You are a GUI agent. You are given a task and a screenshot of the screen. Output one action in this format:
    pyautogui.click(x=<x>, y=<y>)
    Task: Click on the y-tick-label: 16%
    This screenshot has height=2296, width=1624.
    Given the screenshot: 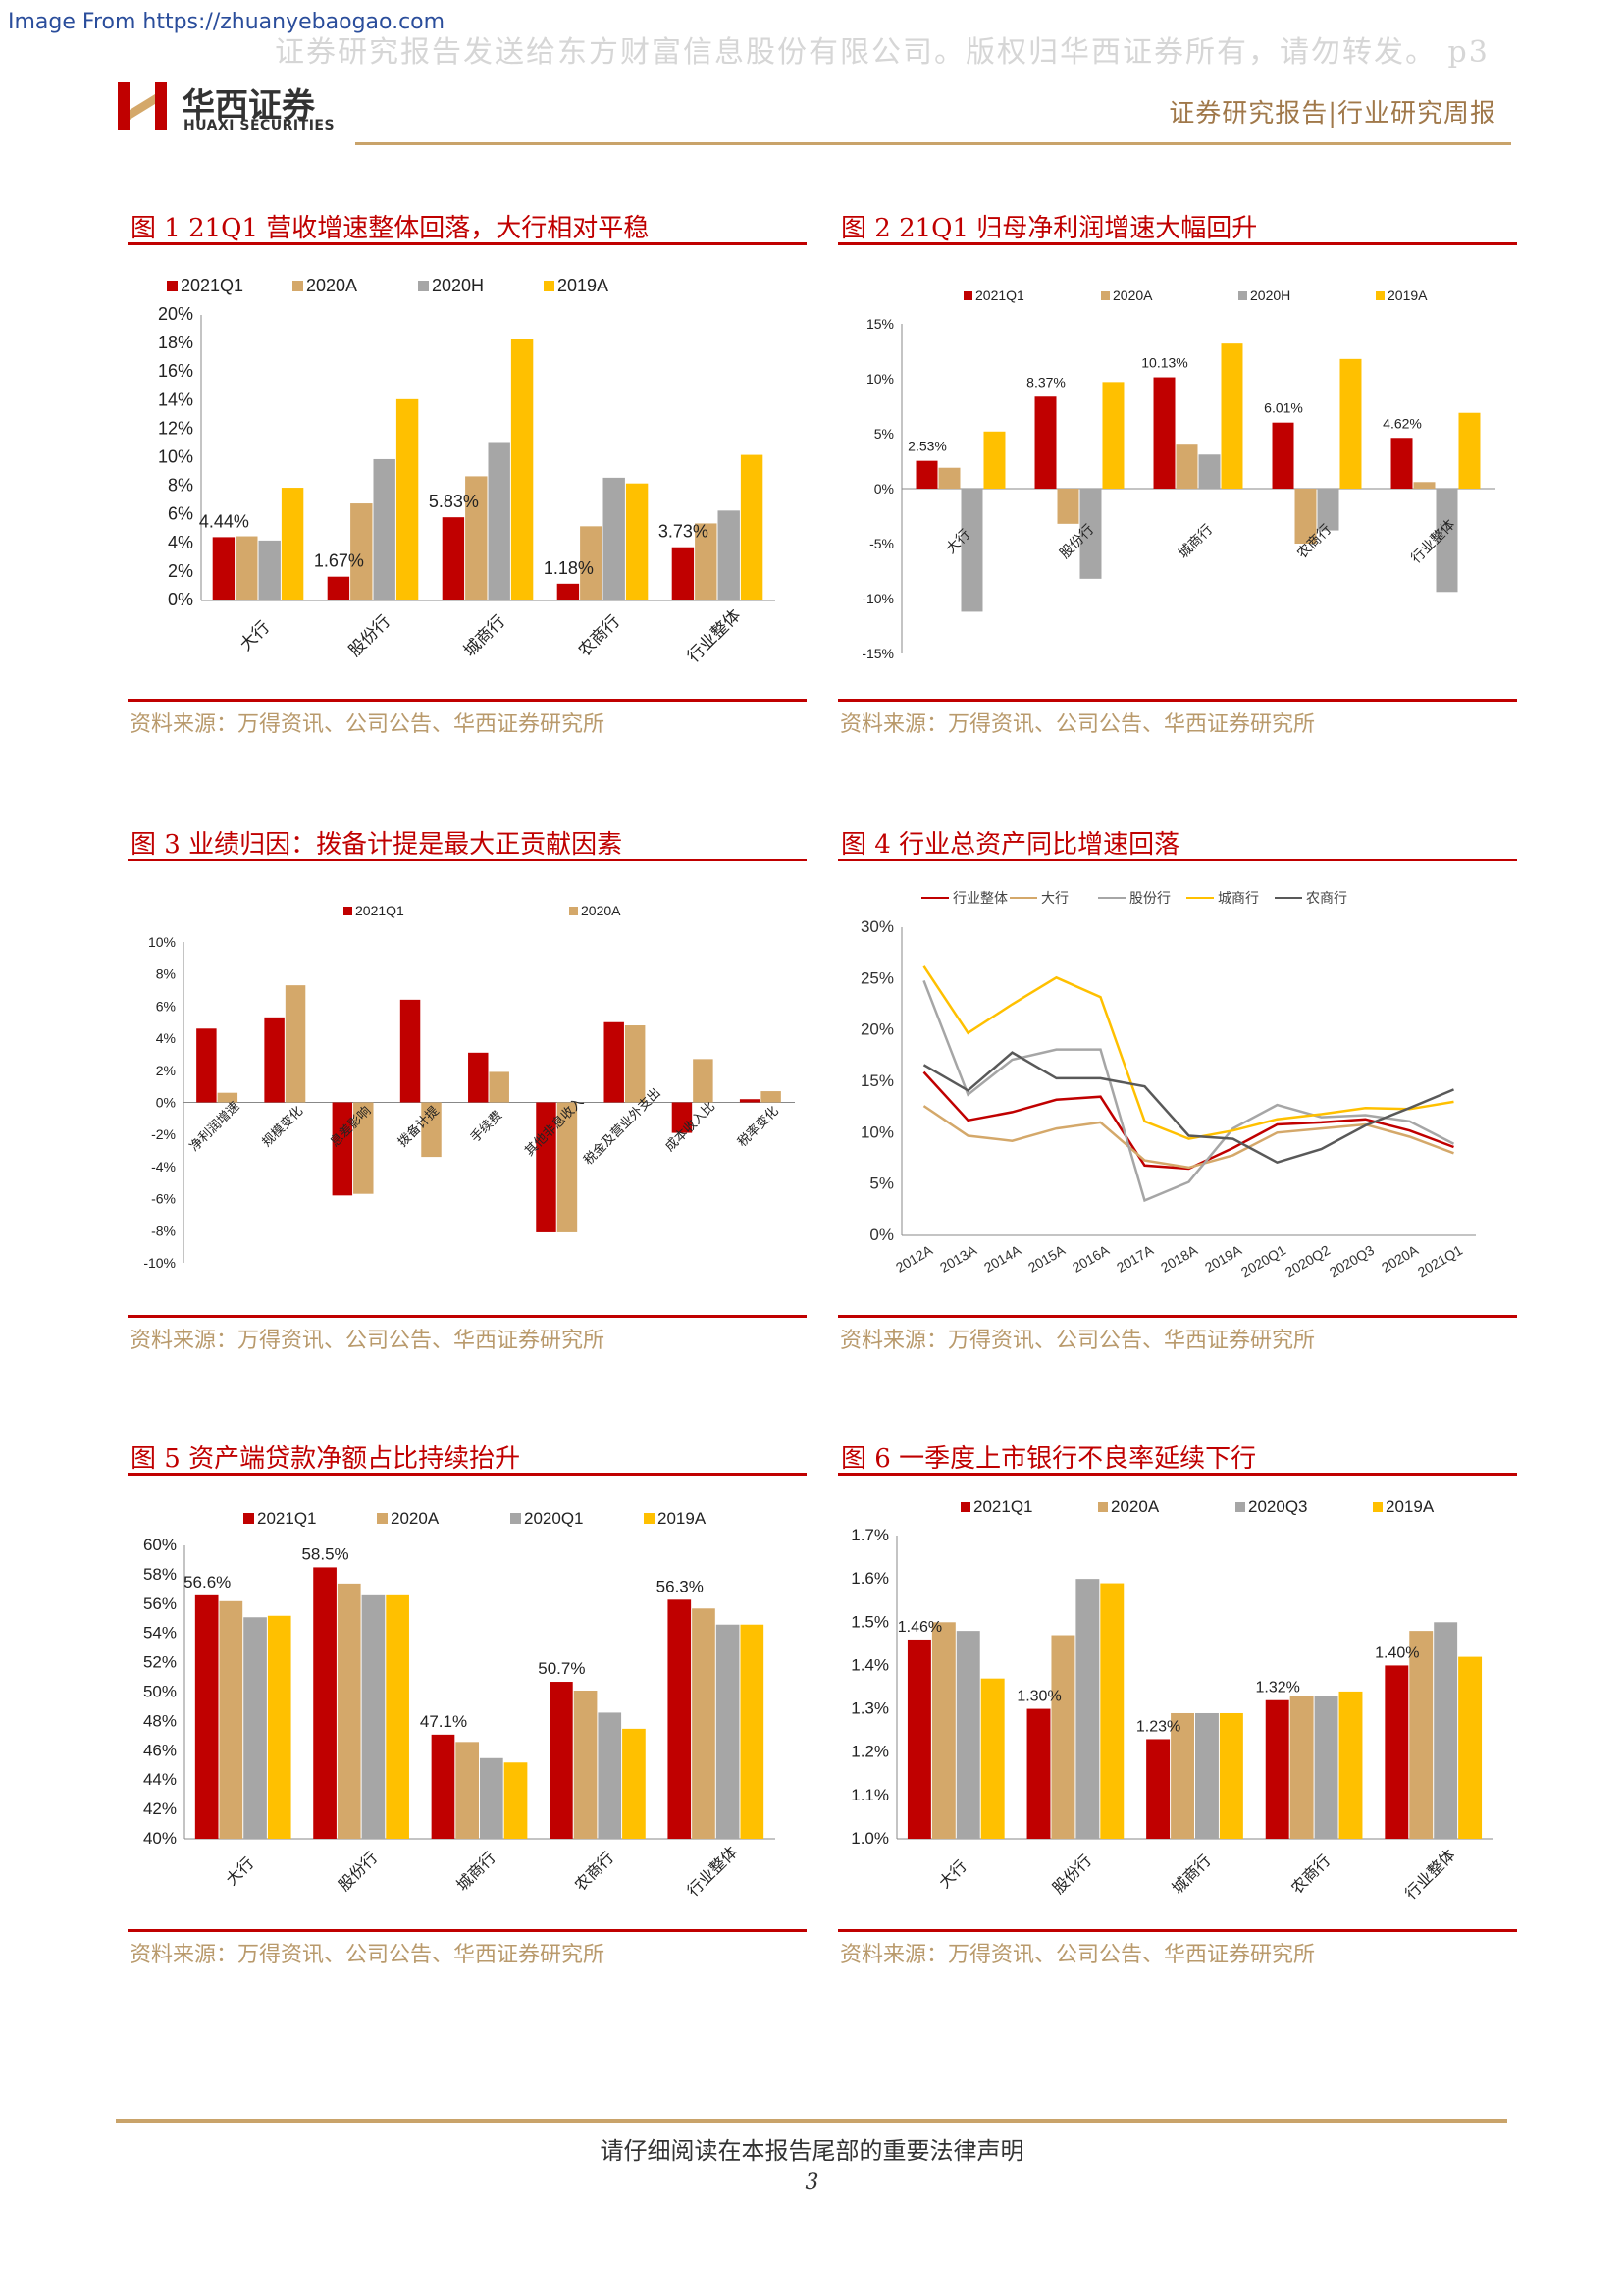 What is the action you would take?
    pyautogui.click(x=175, y=371)
    